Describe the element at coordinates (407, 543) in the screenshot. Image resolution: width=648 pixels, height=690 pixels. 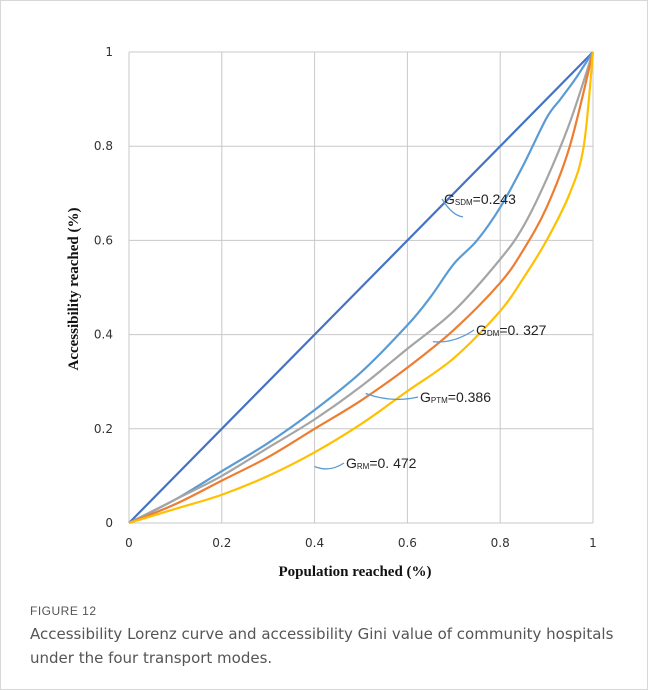
I see `x-tick-label: 0.6` at that location.